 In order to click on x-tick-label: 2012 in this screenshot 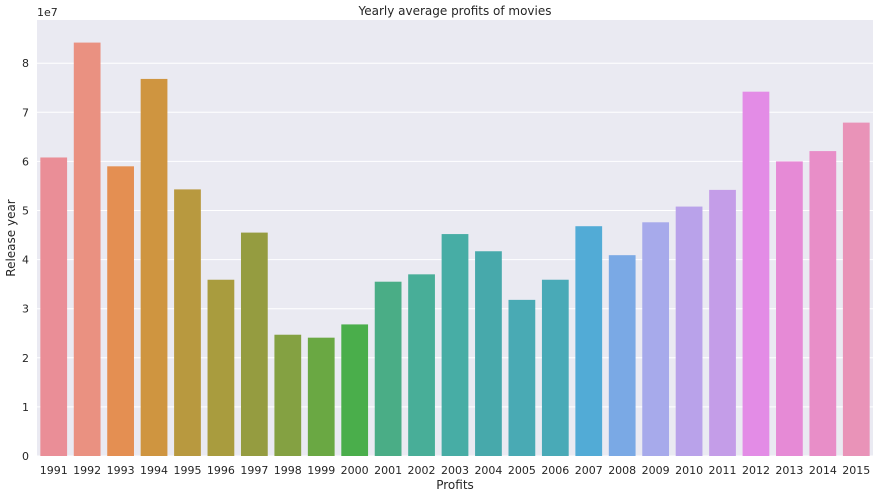, I will do `click(756, 470)`.